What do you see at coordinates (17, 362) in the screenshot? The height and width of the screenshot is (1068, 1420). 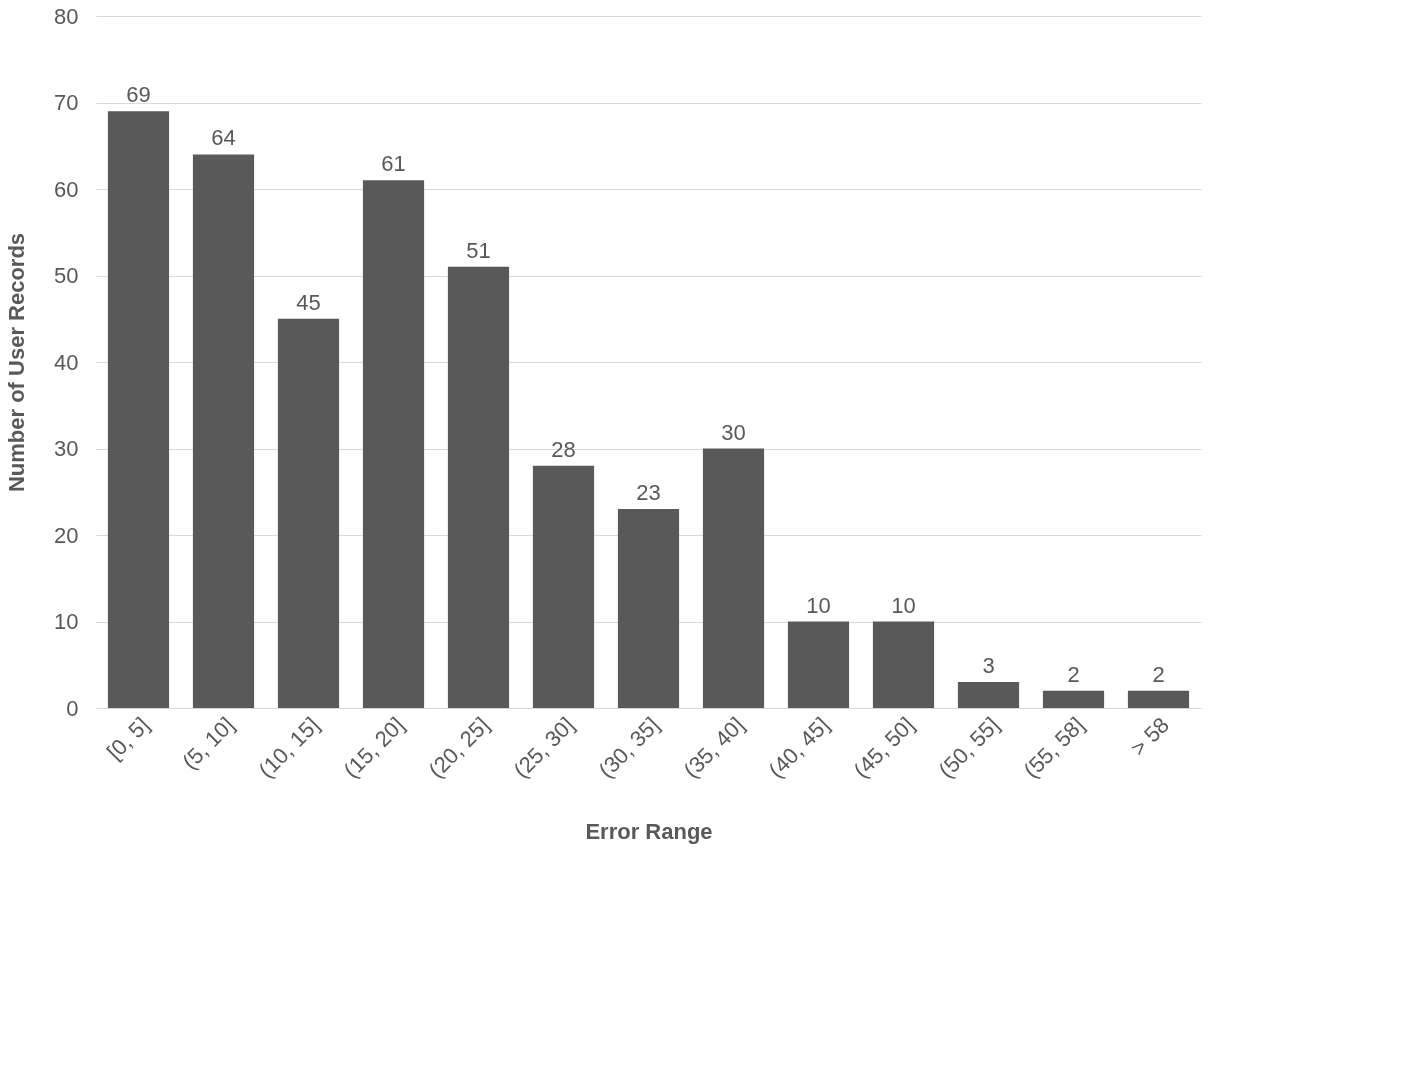 I see `y-axis-title: Number of User Records` at bounding box center [17, 362].